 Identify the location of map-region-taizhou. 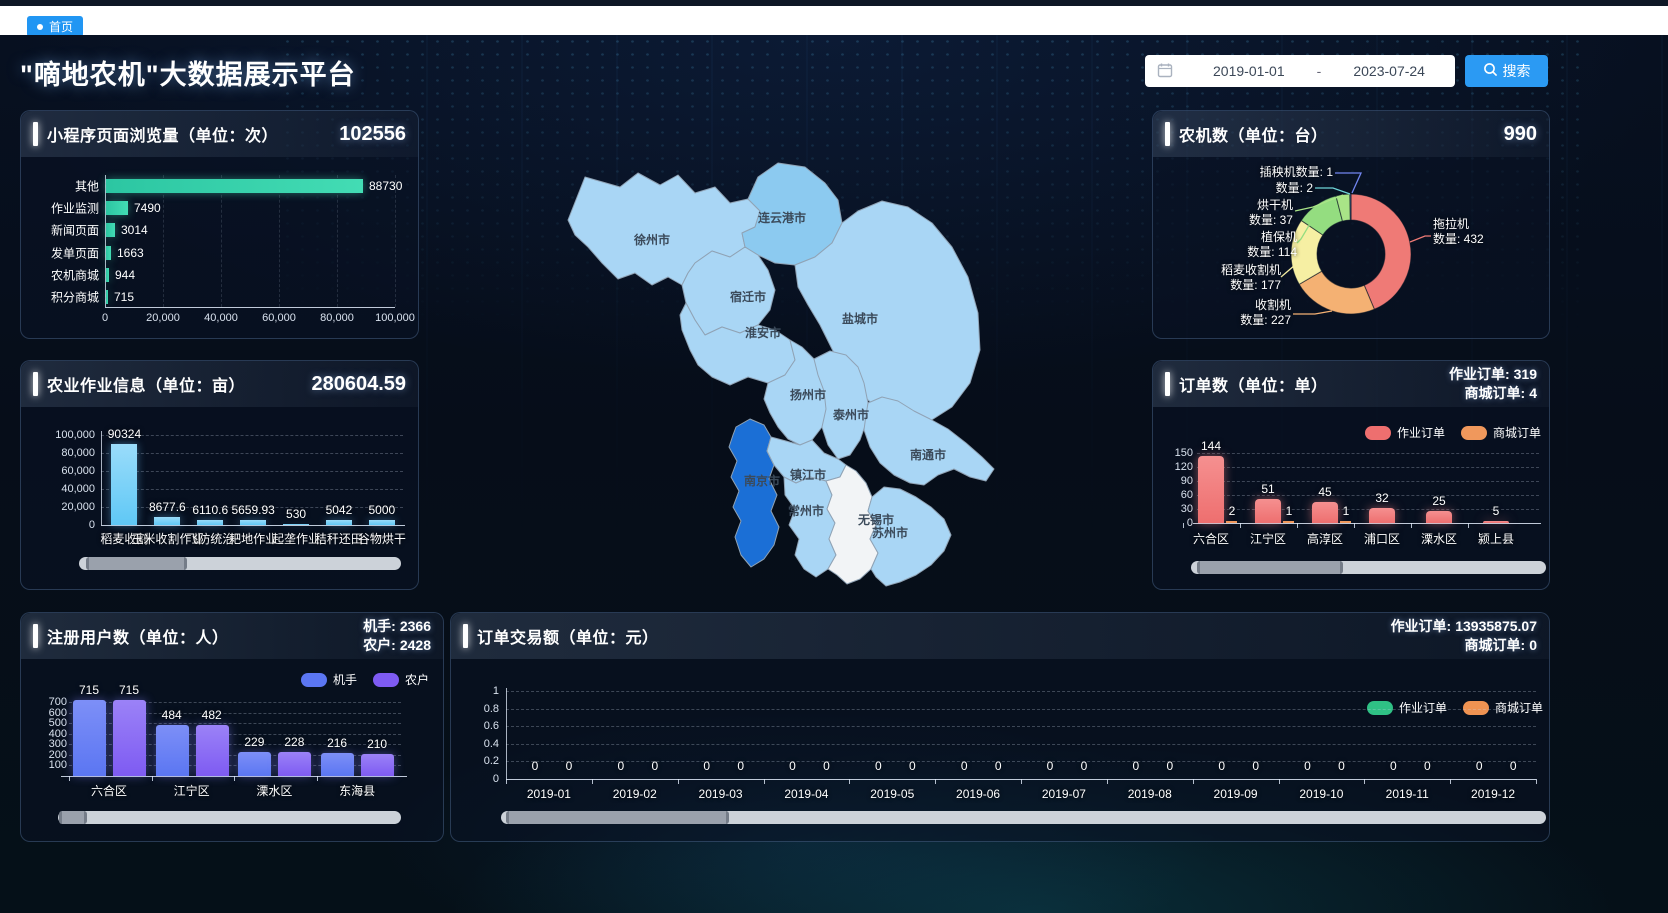
(841, 405).